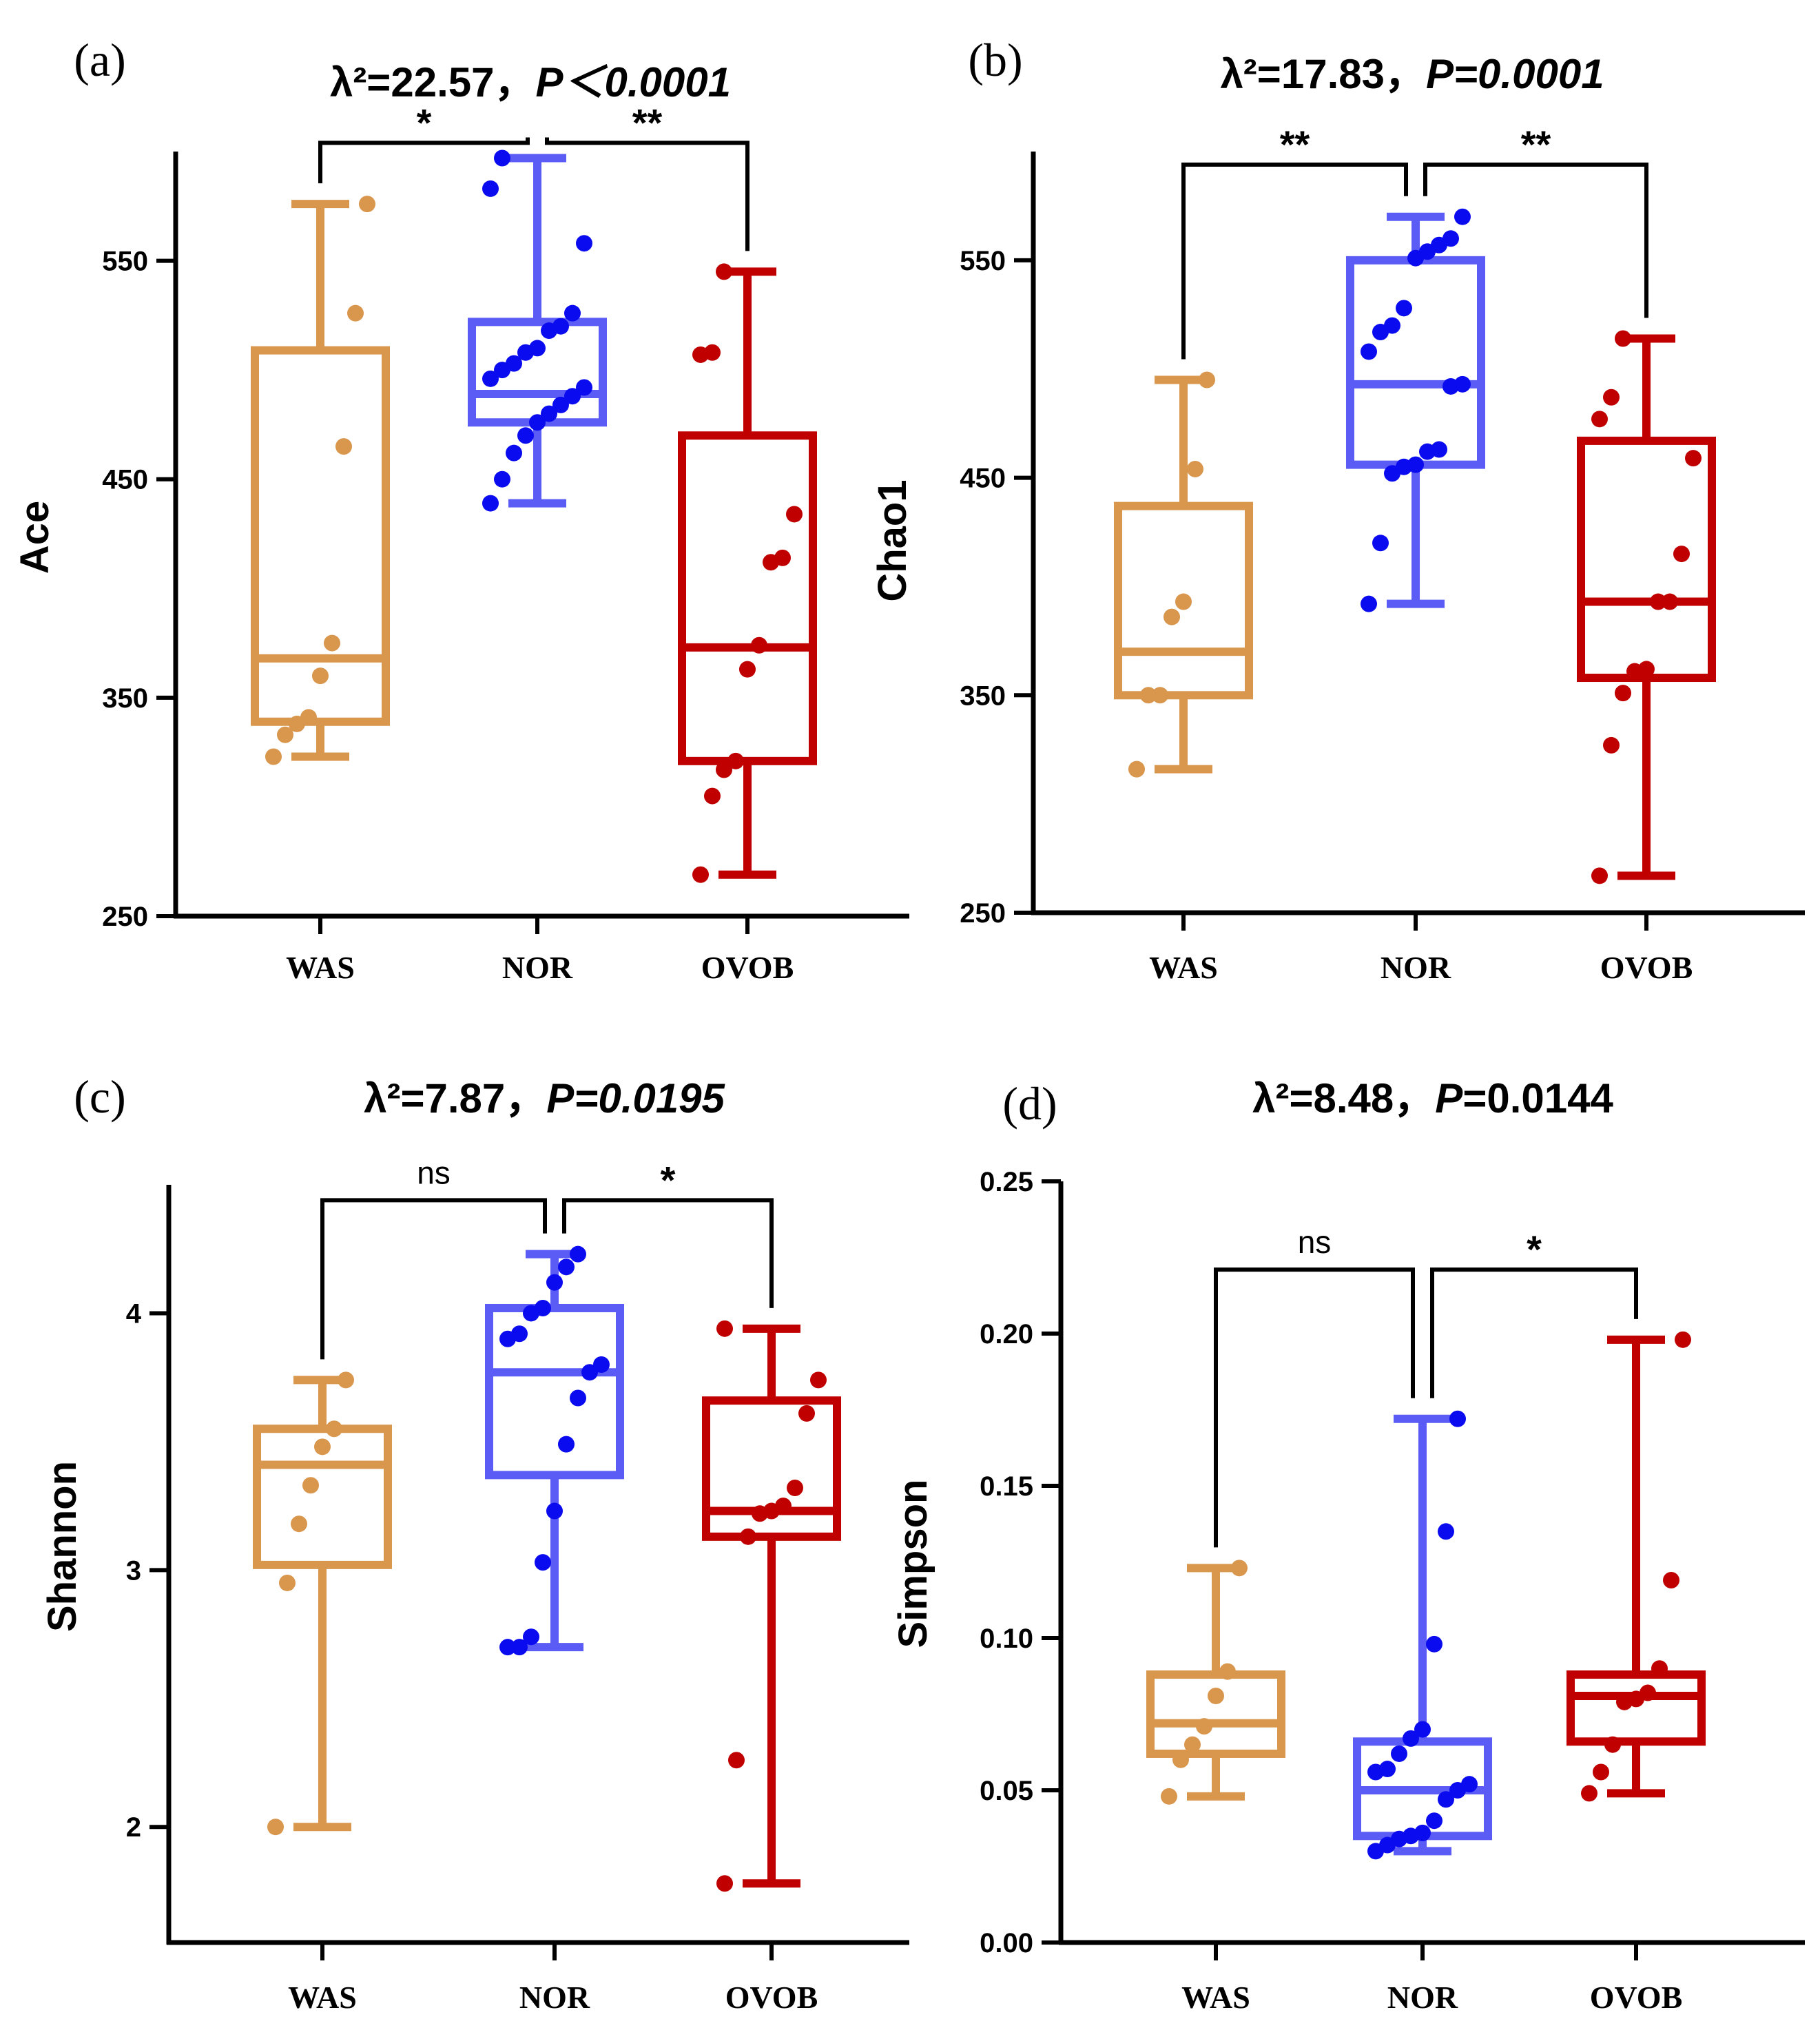  I want to click on y-tick-label: 0.25, so click(1006, 1182).